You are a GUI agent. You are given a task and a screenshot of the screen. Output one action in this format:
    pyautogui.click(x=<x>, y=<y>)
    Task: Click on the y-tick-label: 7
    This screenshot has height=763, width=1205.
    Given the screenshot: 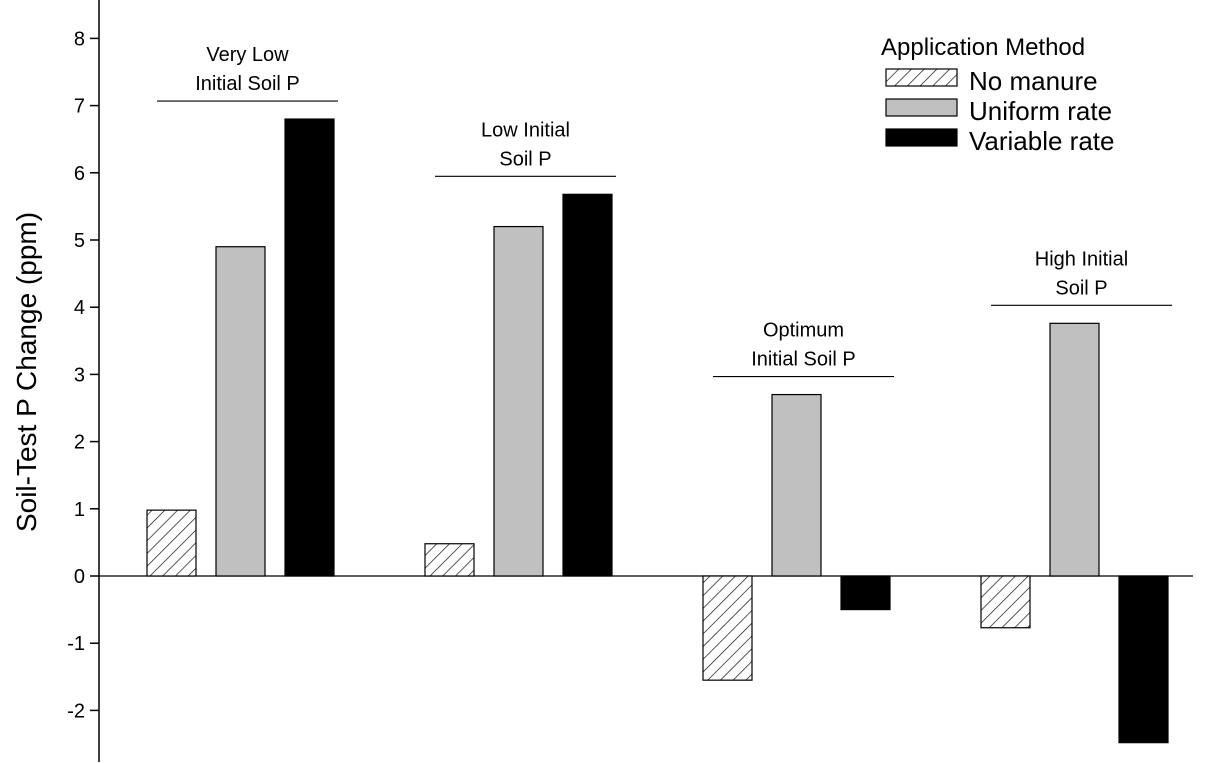 What is the action you would take?
    pyautogui.click(x=79, y=107)
    